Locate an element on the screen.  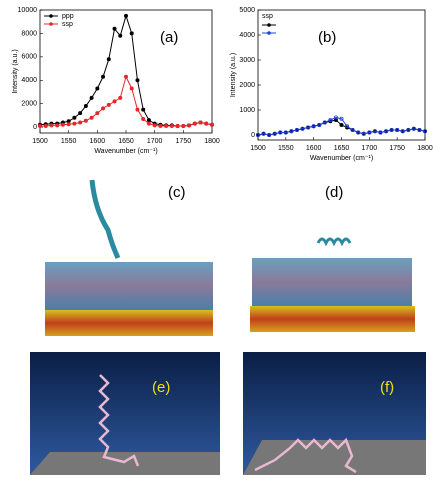
x-tick-label: 1800 is located at coordinates (425, 148).